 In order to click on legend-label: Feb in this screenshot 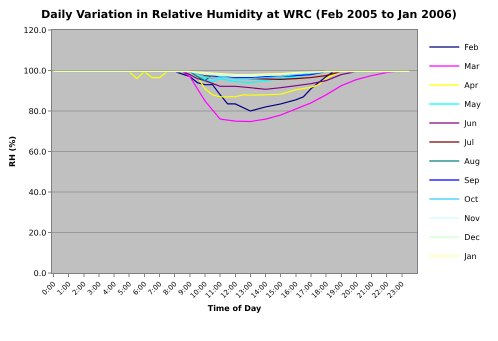, I will do `click(471, 47)`.